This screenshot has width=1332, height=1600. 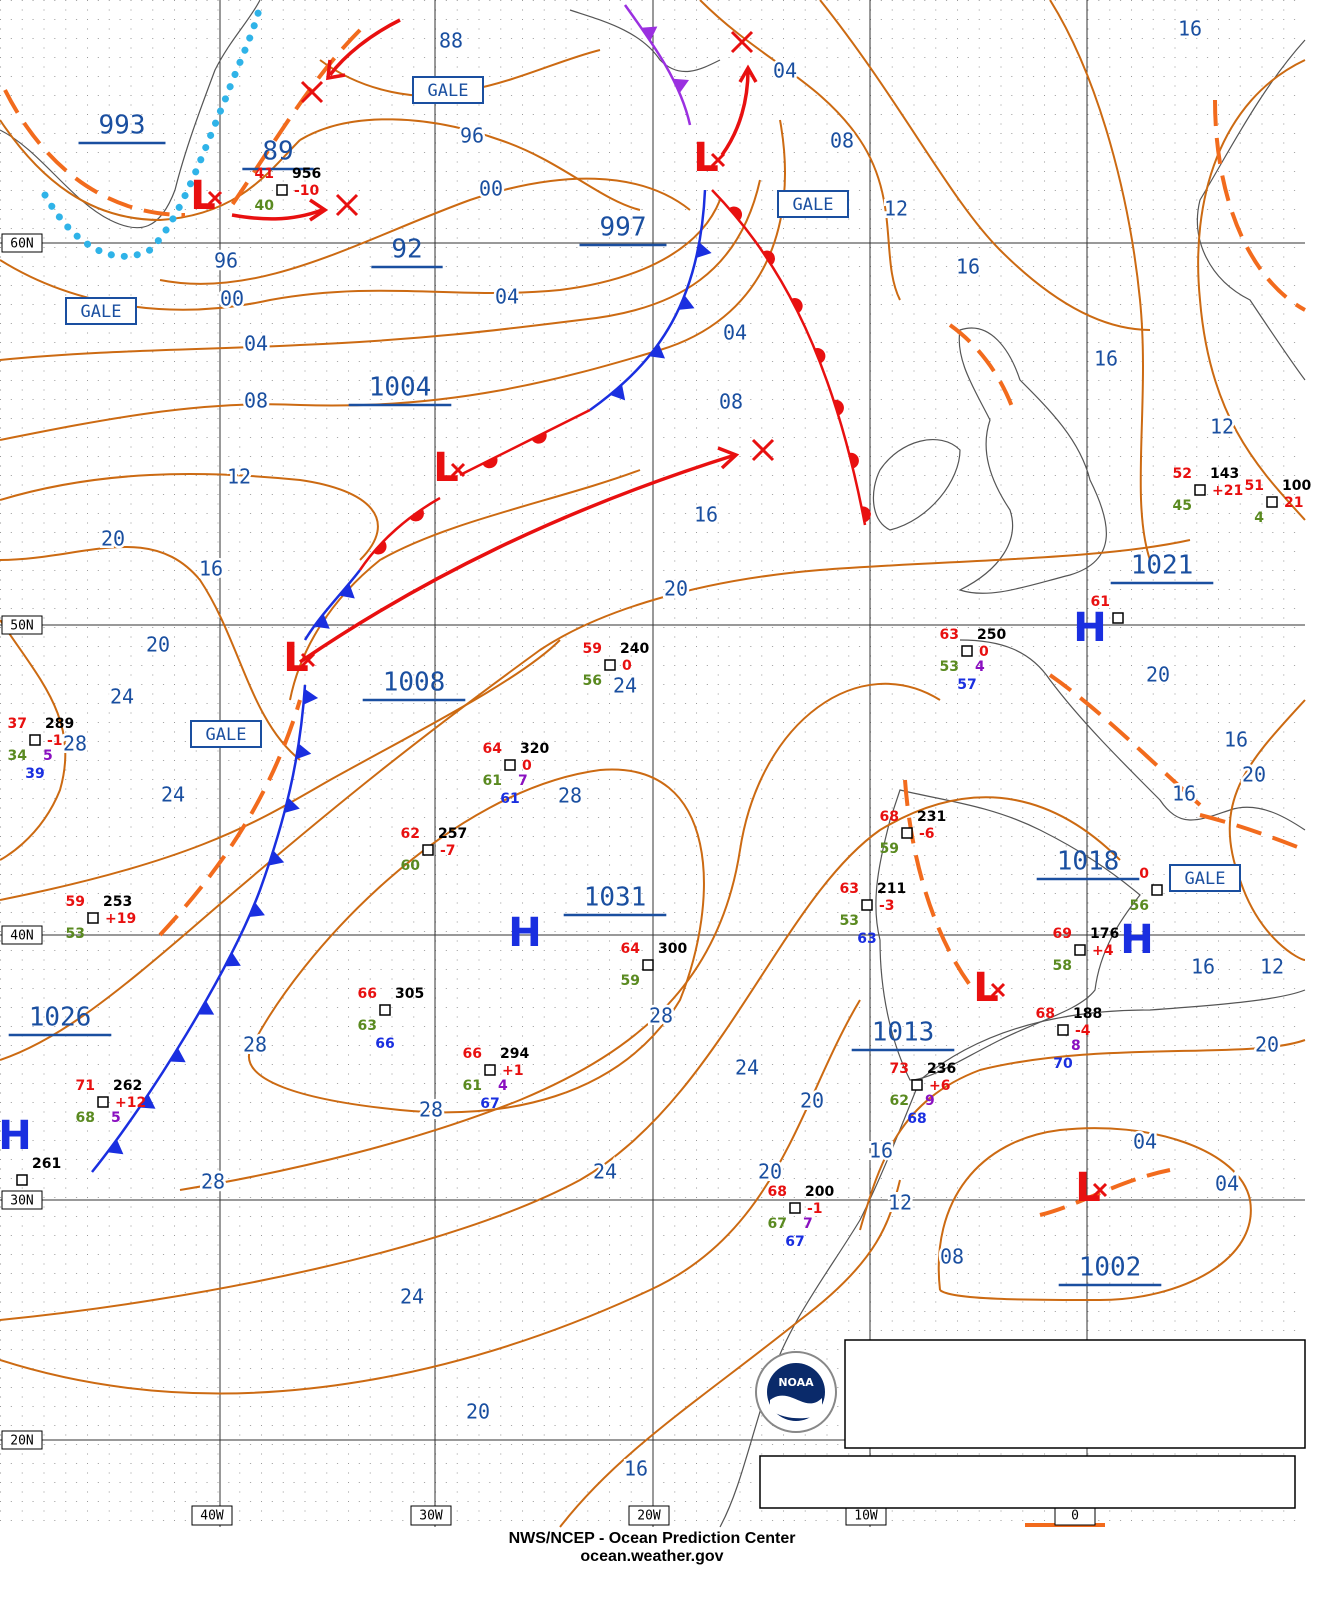 I want to click on station-p: 143, so click(x=1224, y=474).